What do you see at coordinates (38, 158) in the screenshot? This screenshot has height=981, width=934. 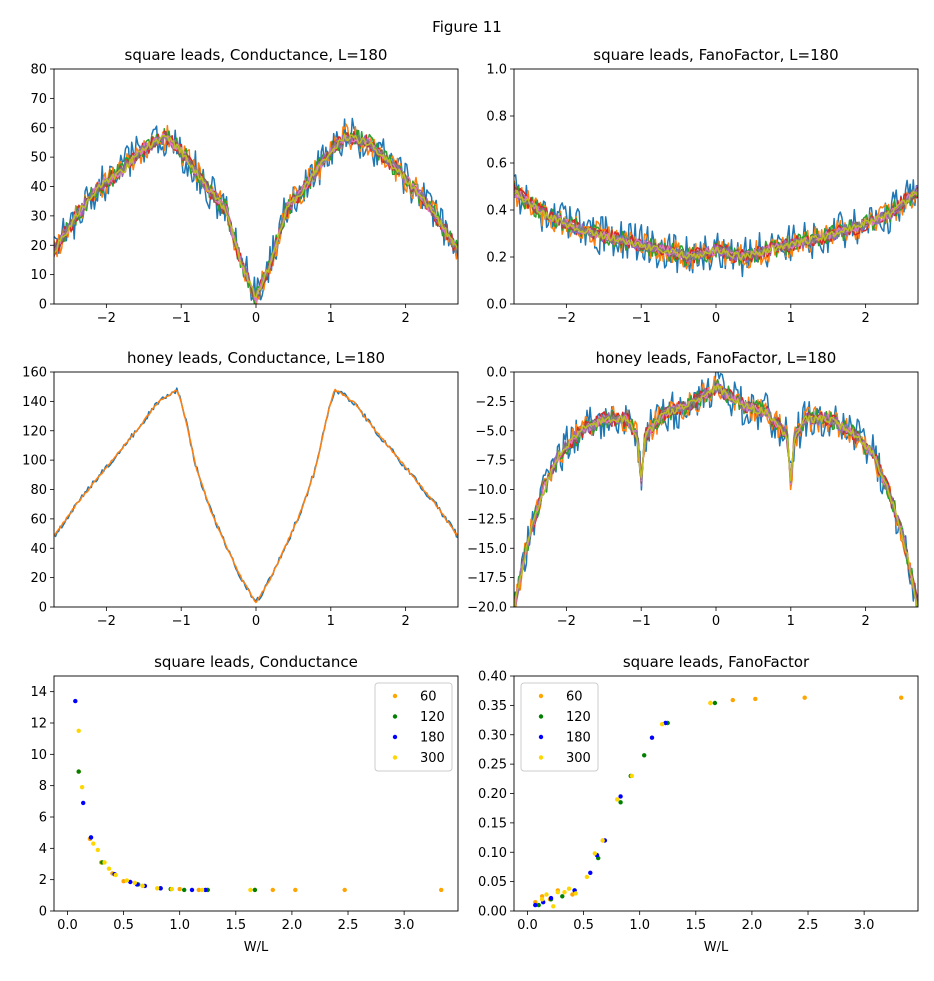 I see `y-tick-label: 50` at bounding box center [38, 158].